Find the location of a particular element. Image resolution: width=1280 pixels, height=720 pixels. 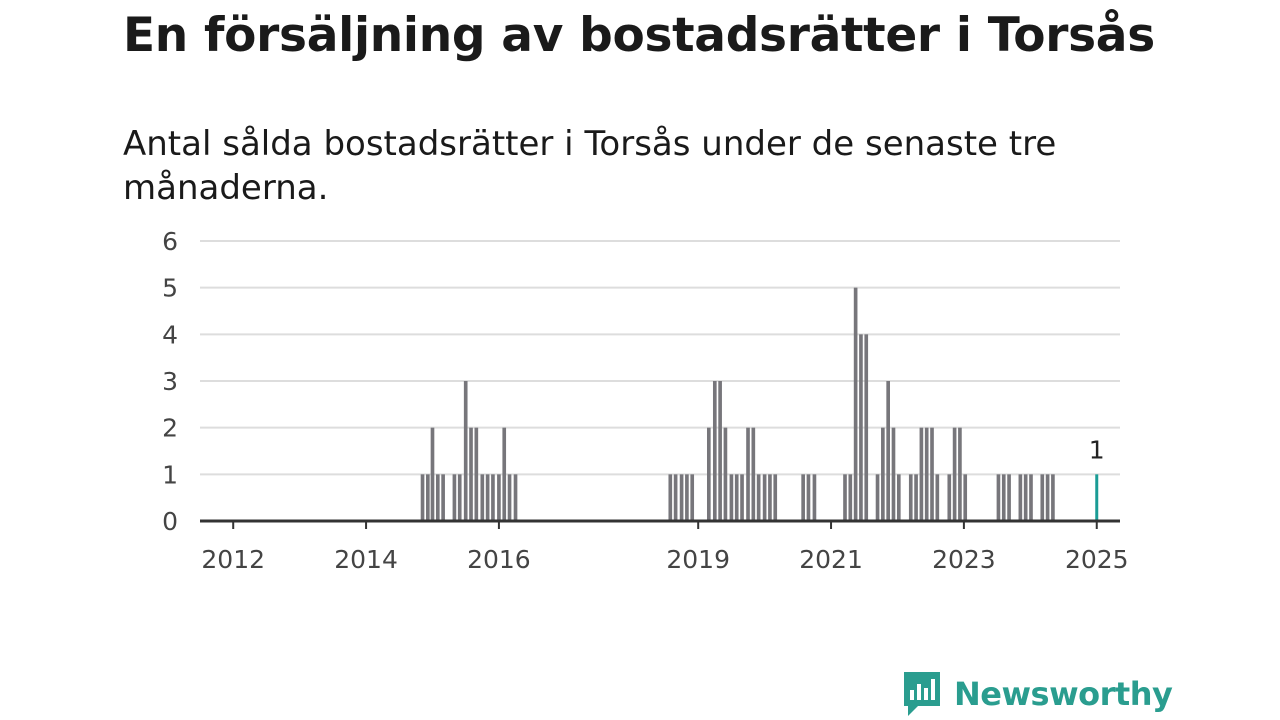

x-tick-label: 2023 is located at coordinates (964, 559).